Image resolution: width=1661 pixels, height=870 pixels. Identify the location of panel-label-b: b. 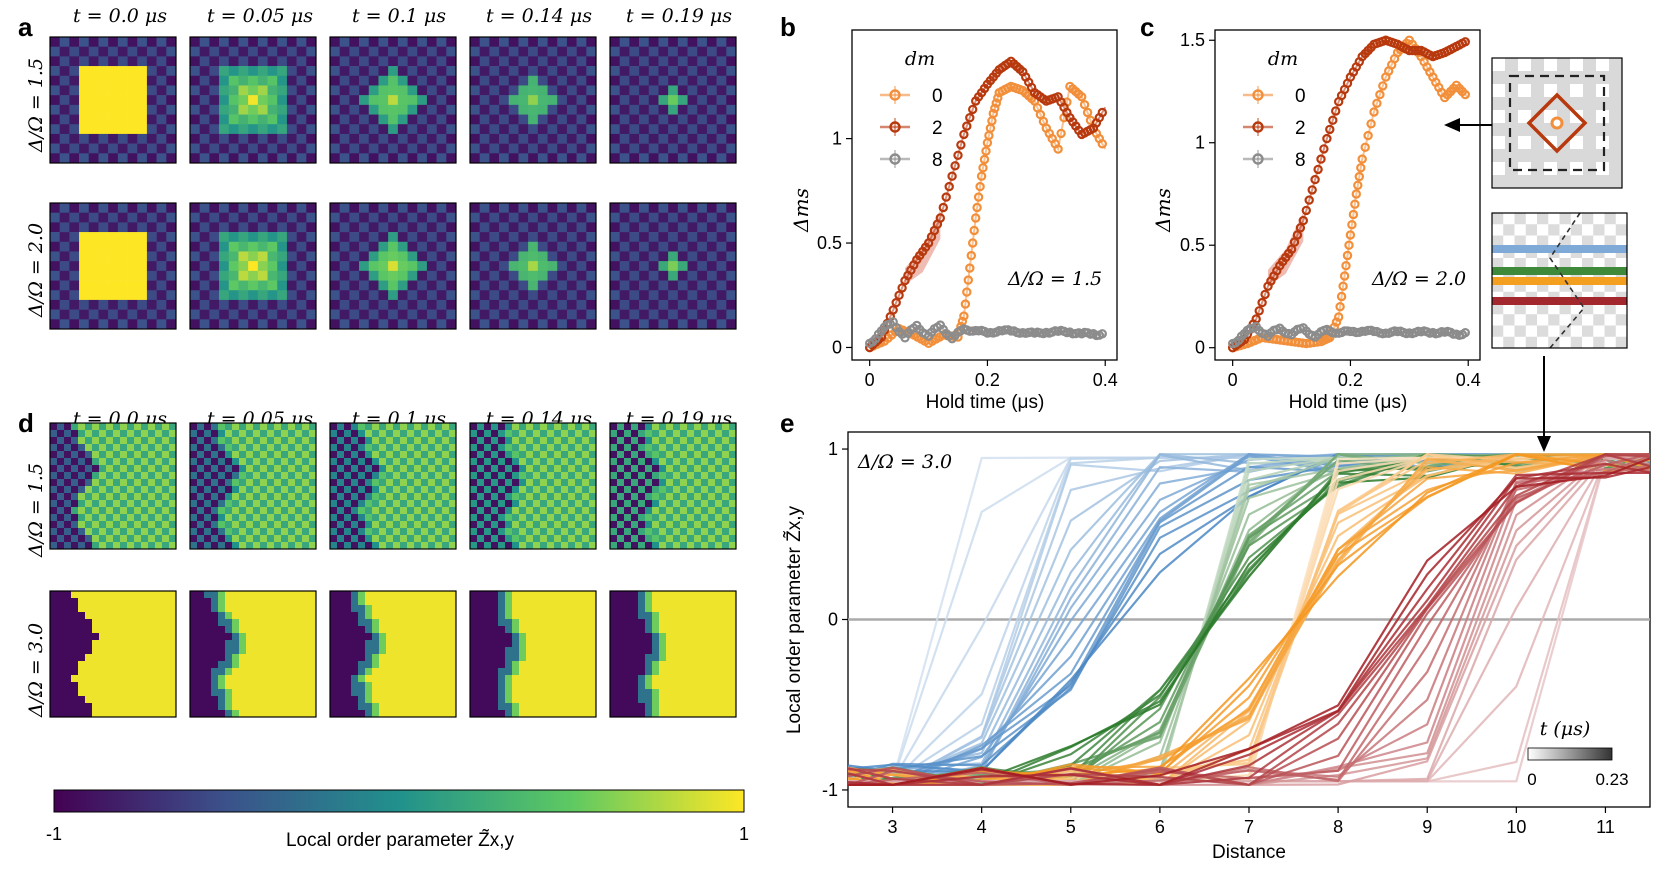
(788, 27).